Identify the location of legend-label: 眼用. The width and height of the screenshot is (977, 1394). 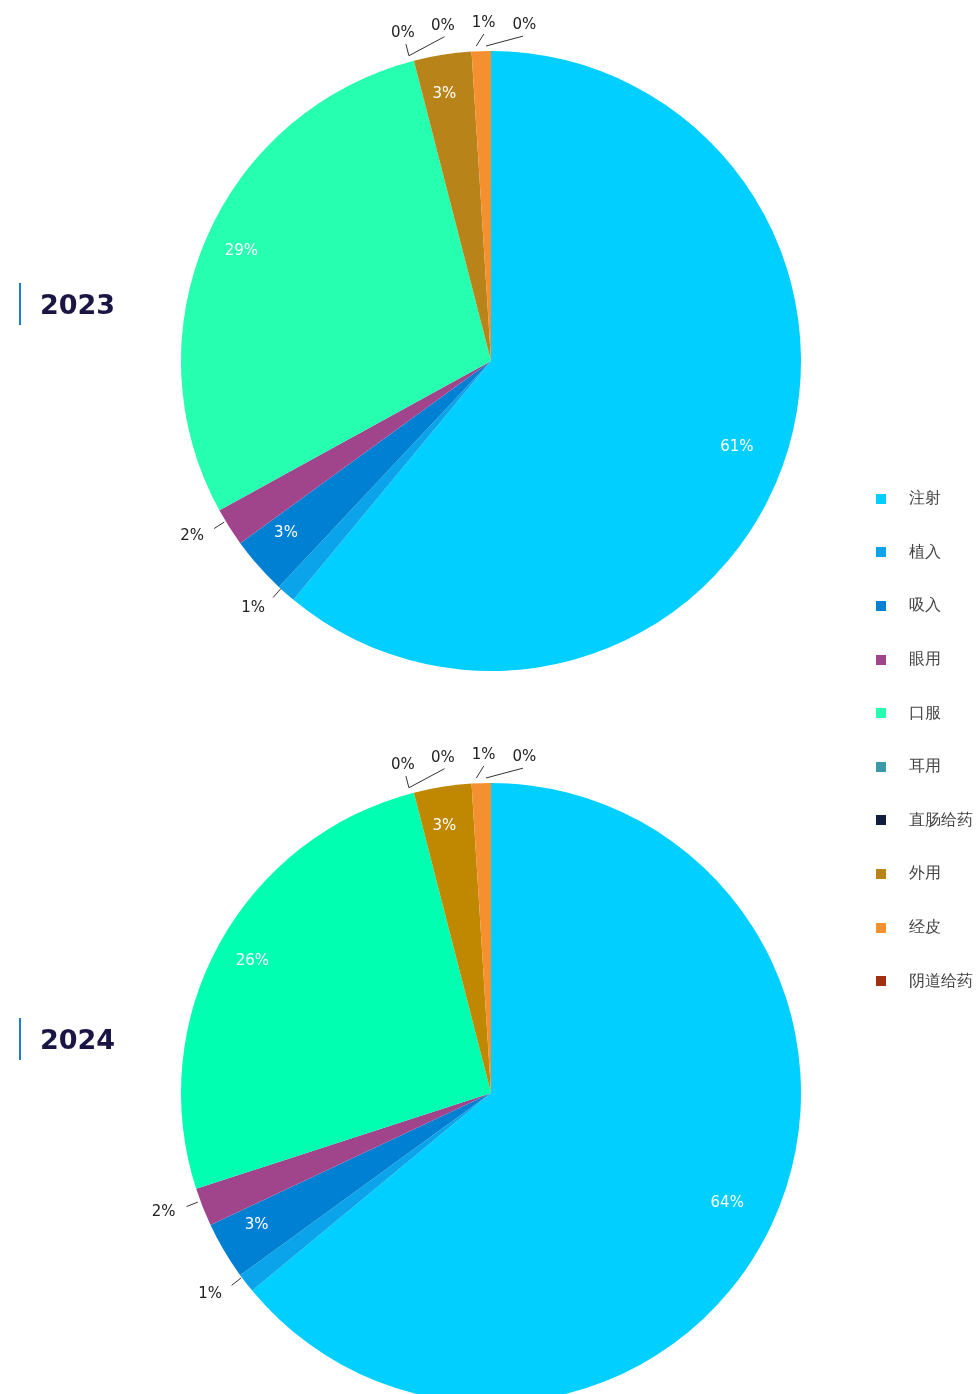
(925, 660).